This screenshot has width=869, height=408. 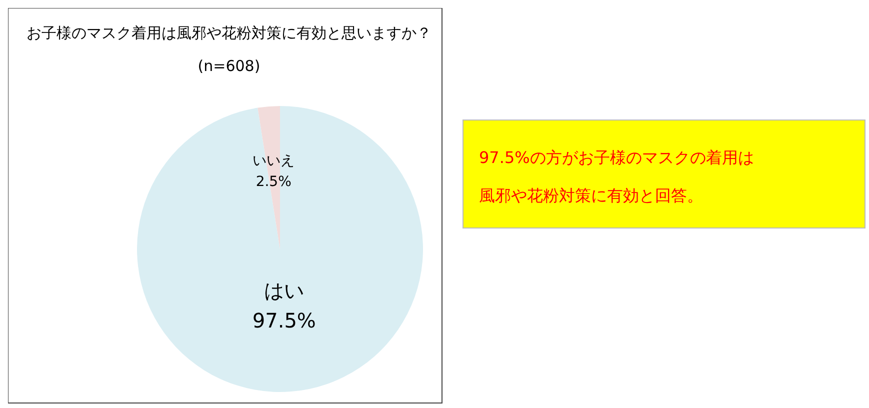 I want to click on chart-title: お子様のマスク着用は風邪や花粉対策に有効と思いますか？, so click(x=229, y=33).